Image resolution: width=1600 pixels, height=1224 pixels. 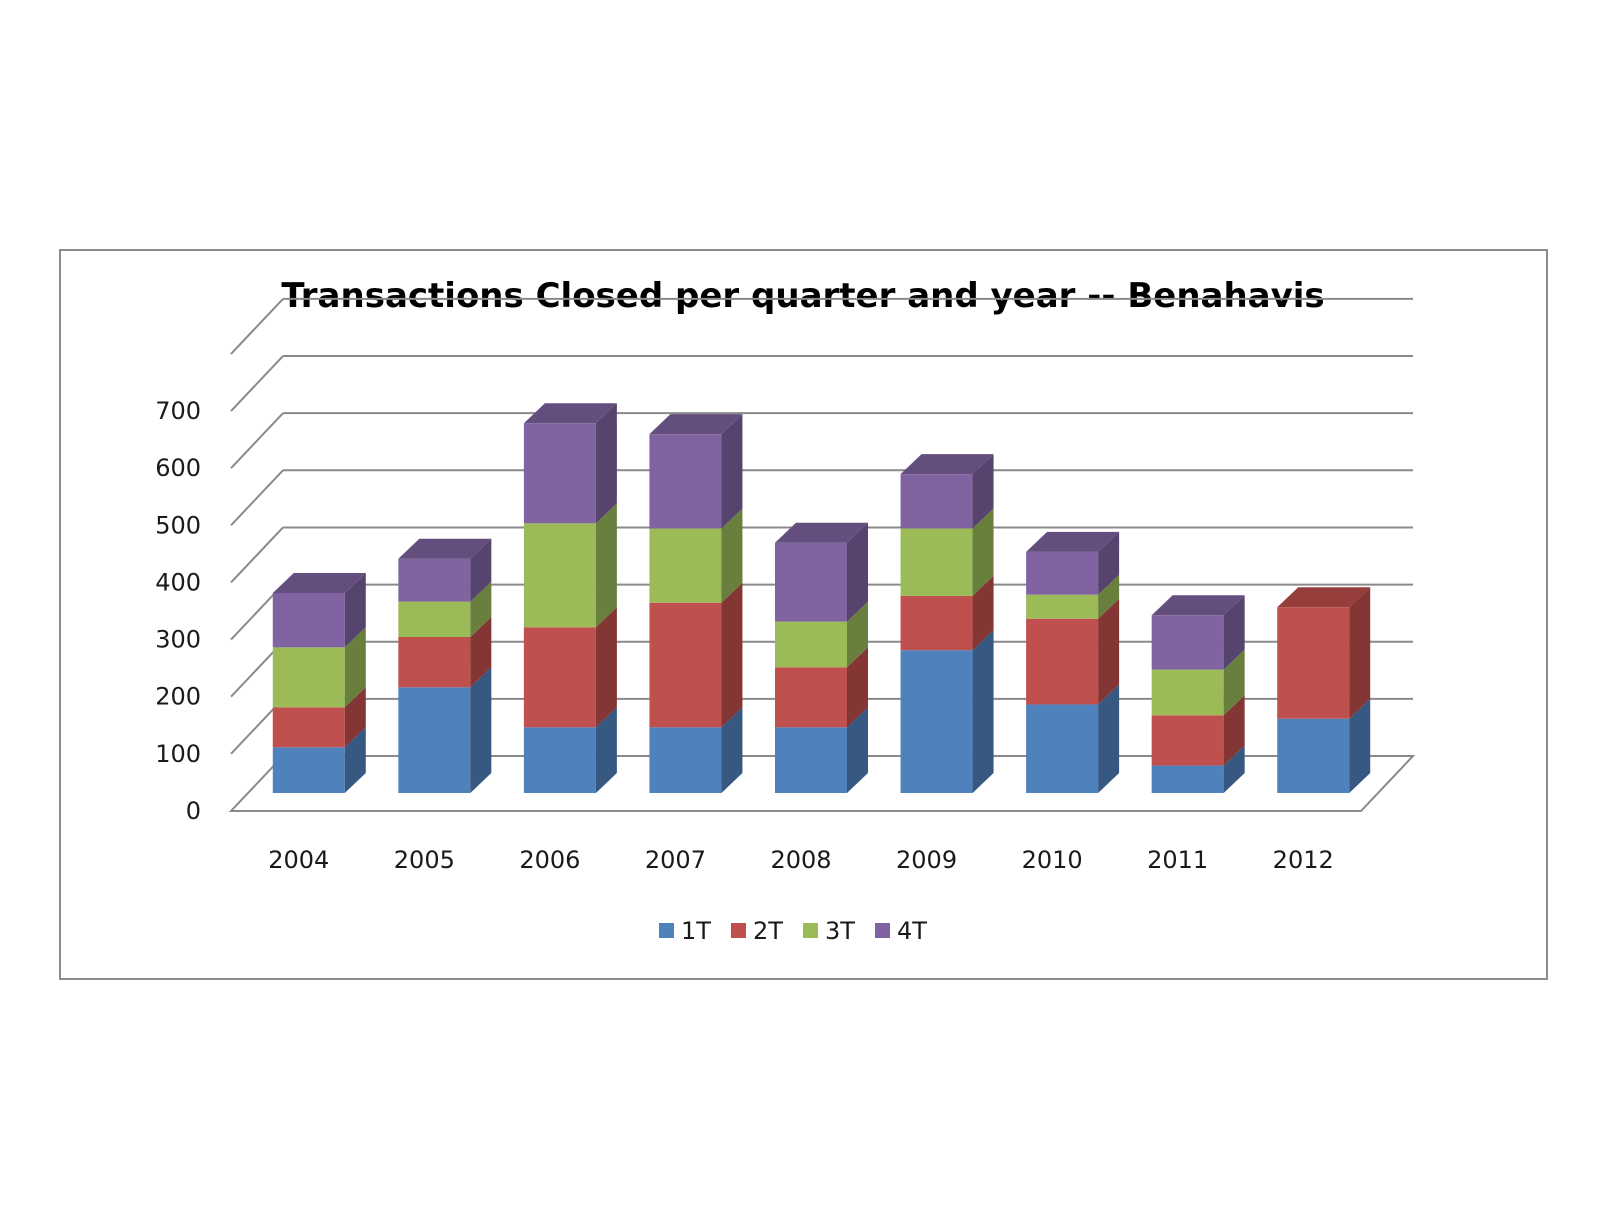 What do you see at coordinates (178, 697) in the screenshot?
I see `y-tick-label: 200` at bounding box center [178, 697].